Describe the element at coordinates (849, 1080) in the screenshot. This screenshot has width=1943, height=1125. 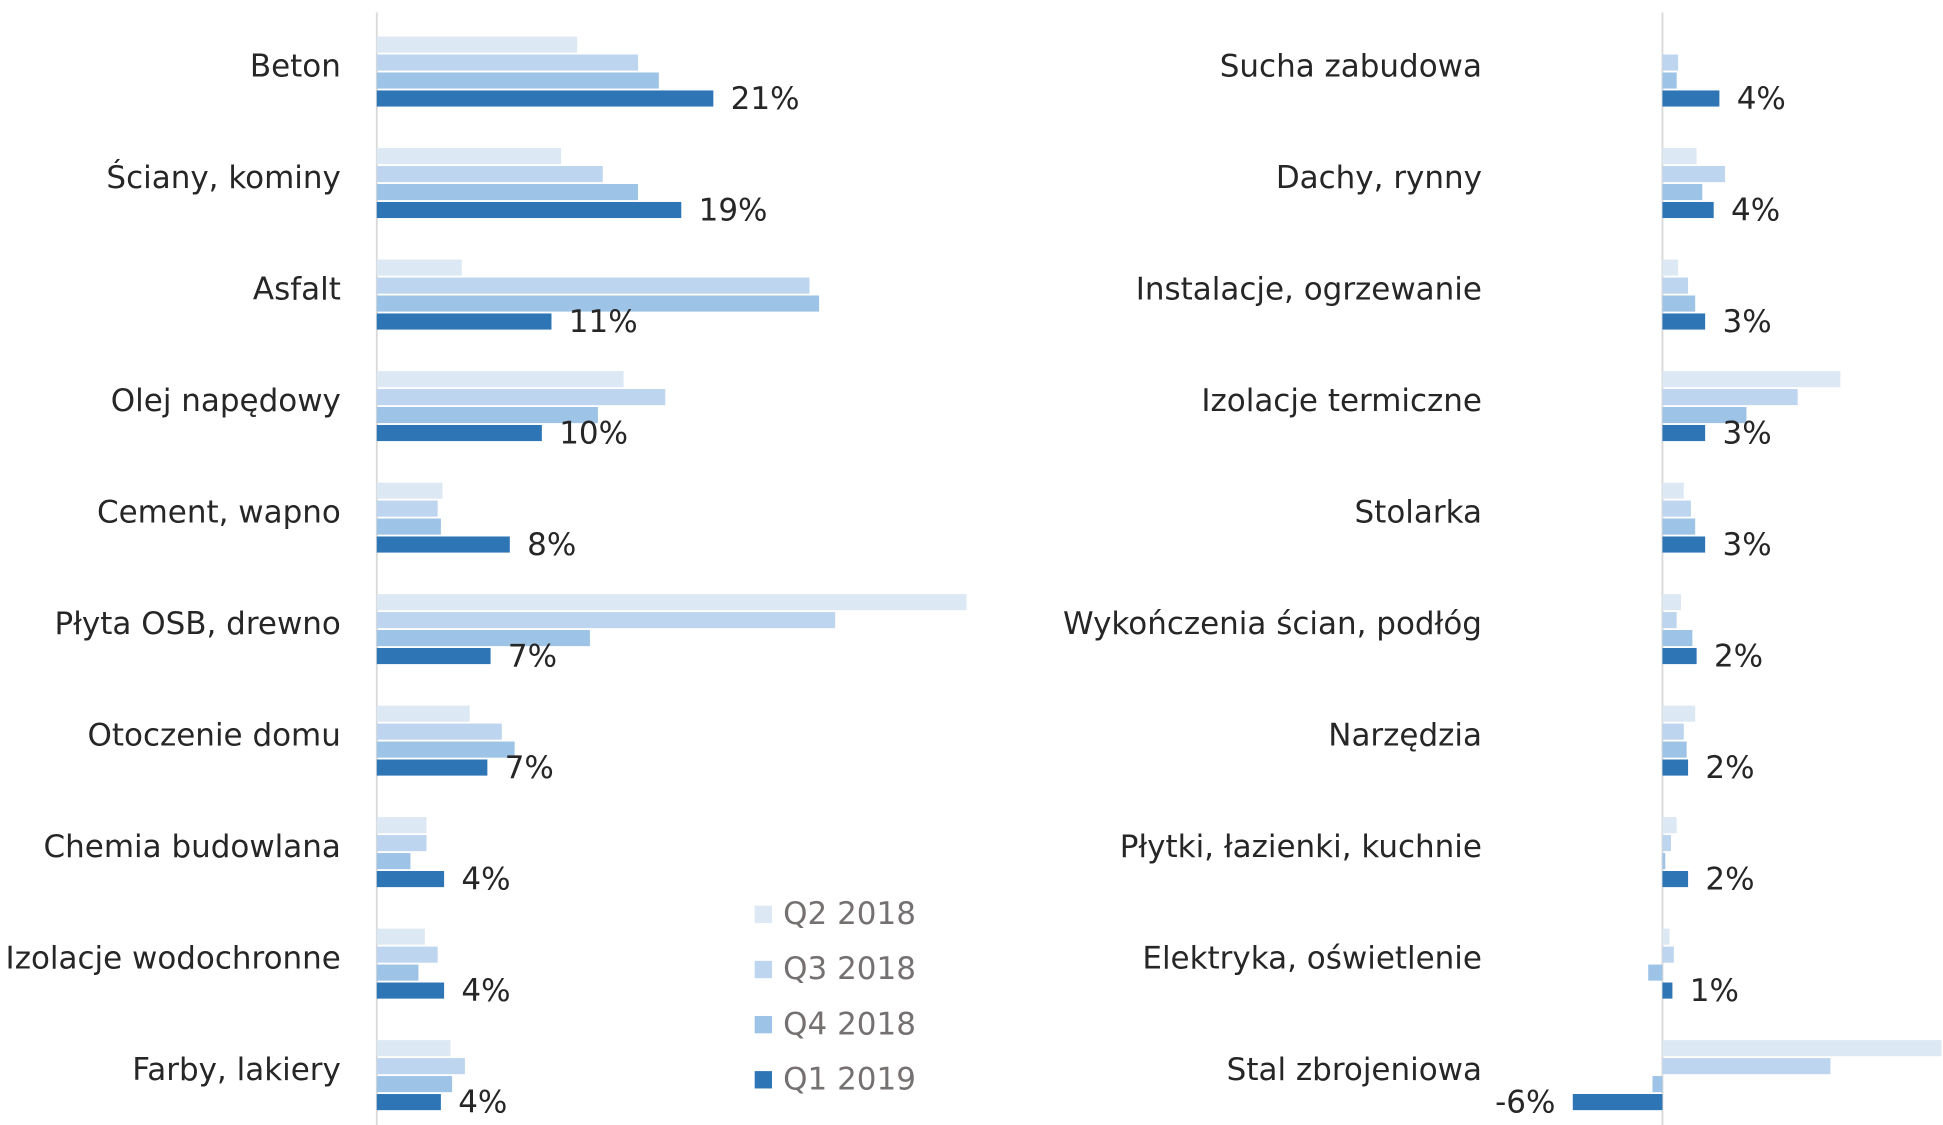
I see `legend-label: Q1 2019` at that location.